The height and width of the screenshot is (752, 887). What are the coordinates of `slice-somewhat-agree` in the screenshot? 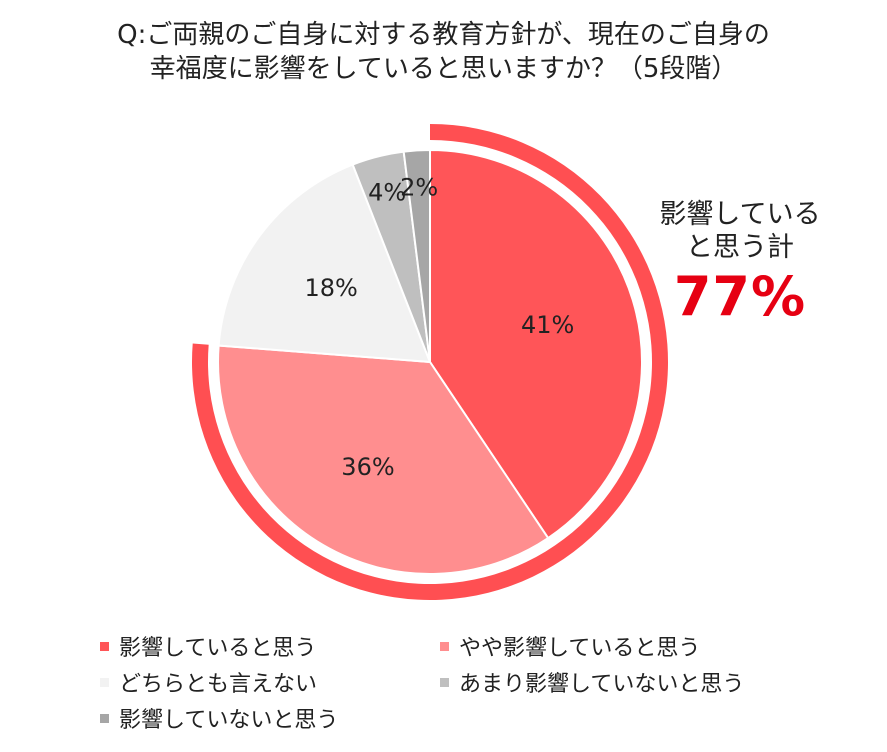 It's located at (383, 459).